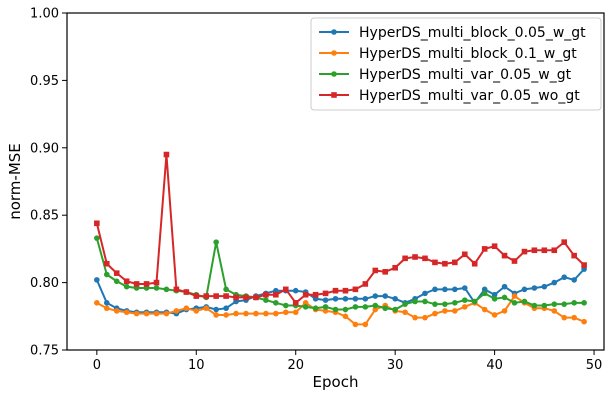 The image size is (609, 395). I want to click on y-tick-label: 0.75, so click(44, 351).